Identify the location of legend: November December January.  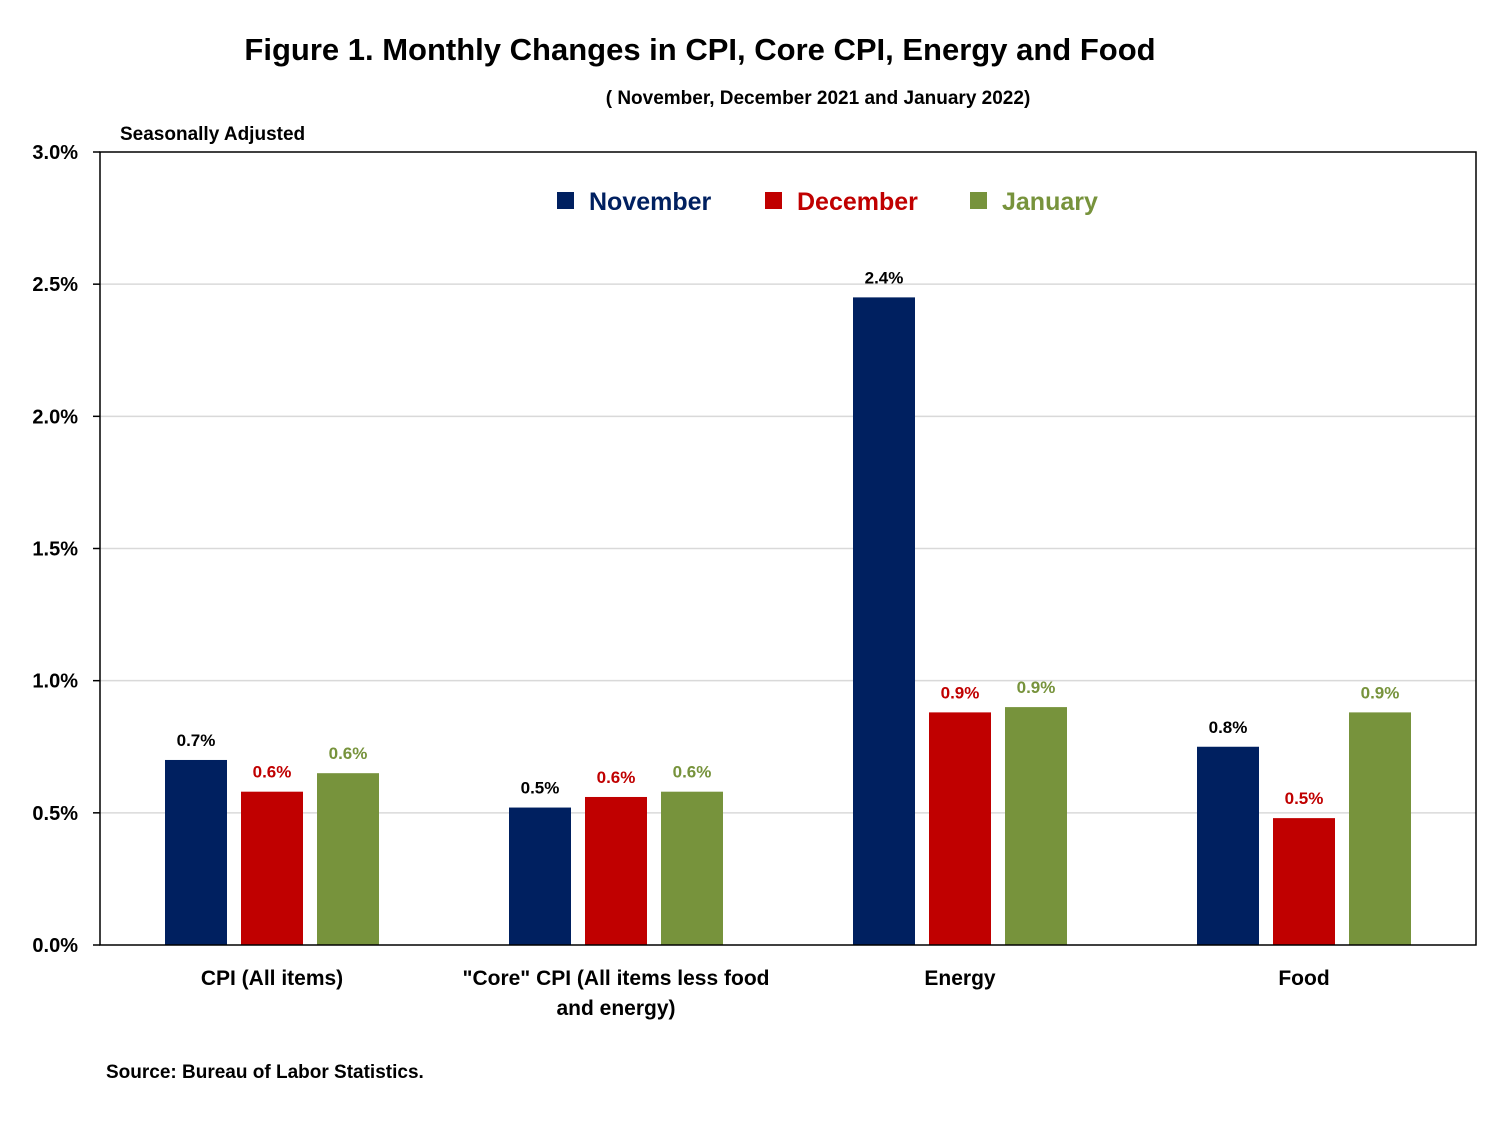
(827, 202).